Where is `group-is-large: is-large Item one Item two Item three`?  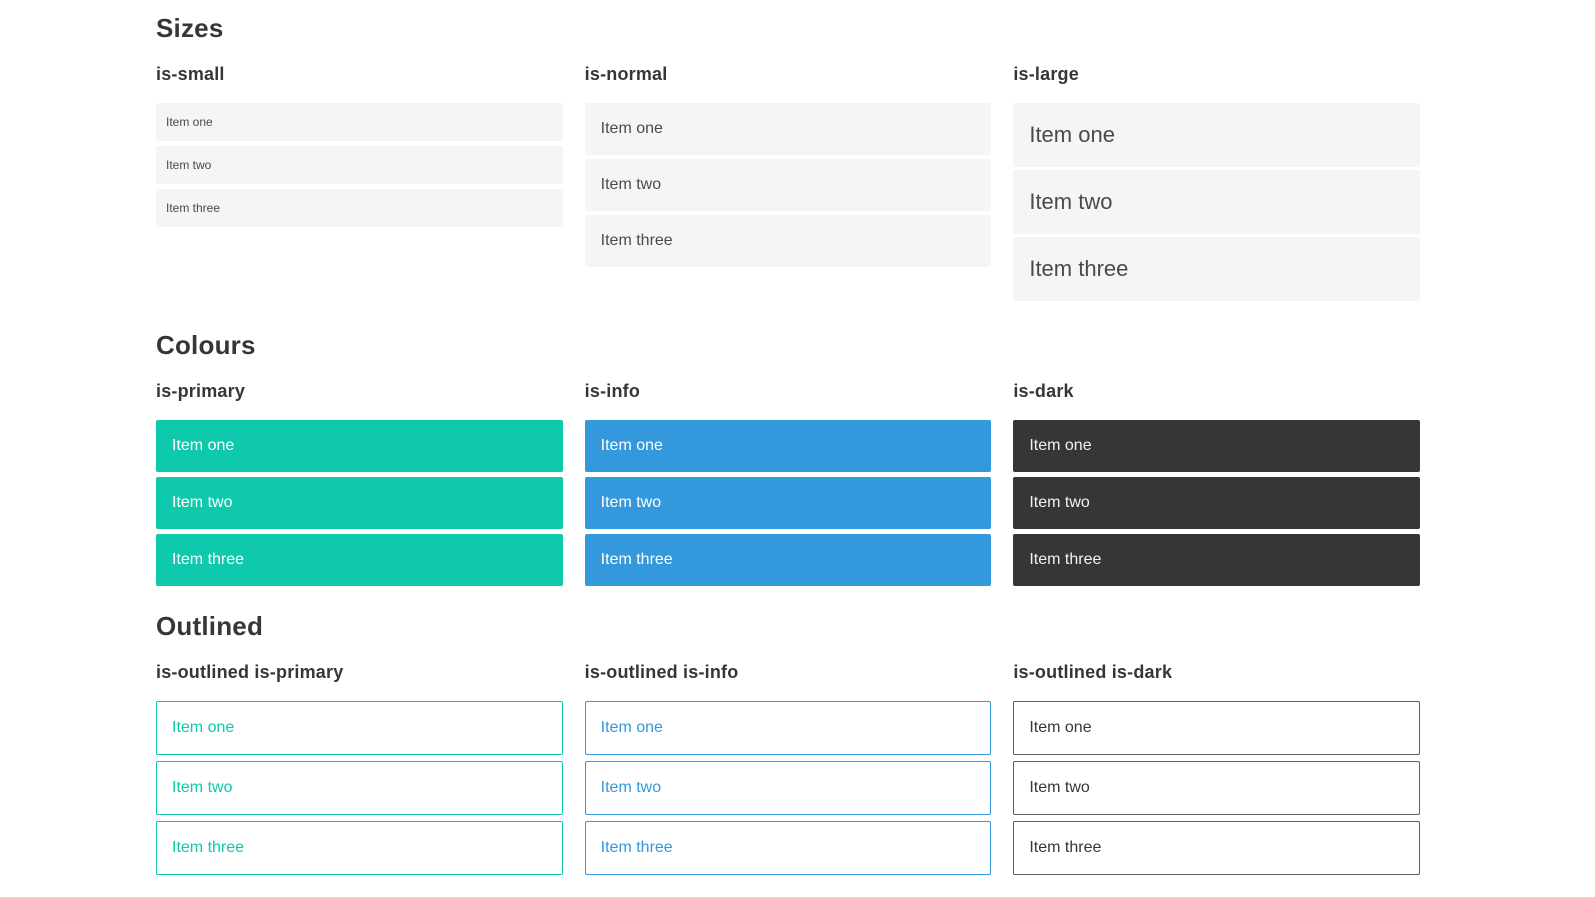 group-is-large: is-large Item one Item two Item three is located at coordinates (1216, 182).